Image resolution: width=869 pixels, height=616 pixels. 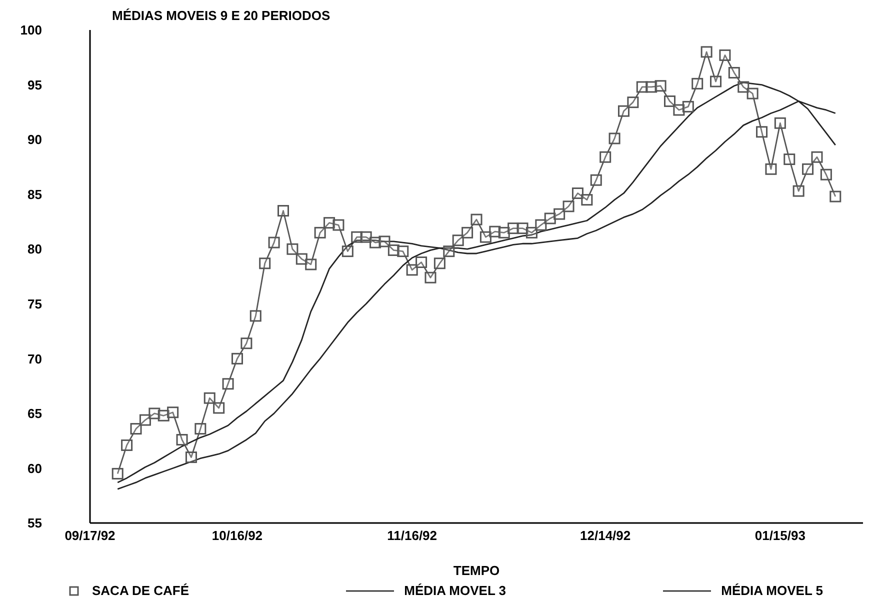 I want to click on legend-label: MÉDIA MOVEL 5, so click(x=771, y=590).